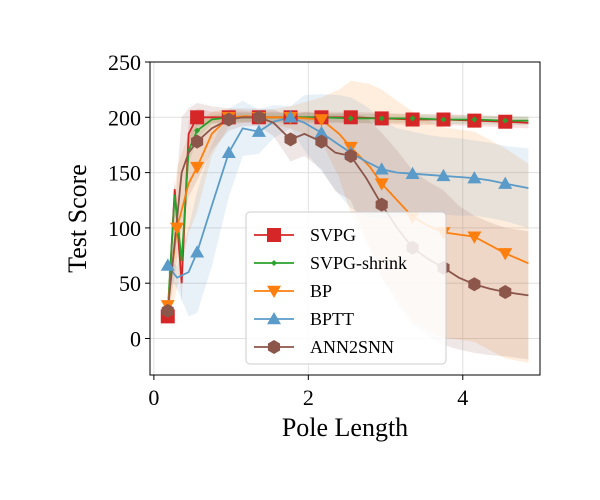  I want to click on y-axis-label: Test Score, so click(77, 218).